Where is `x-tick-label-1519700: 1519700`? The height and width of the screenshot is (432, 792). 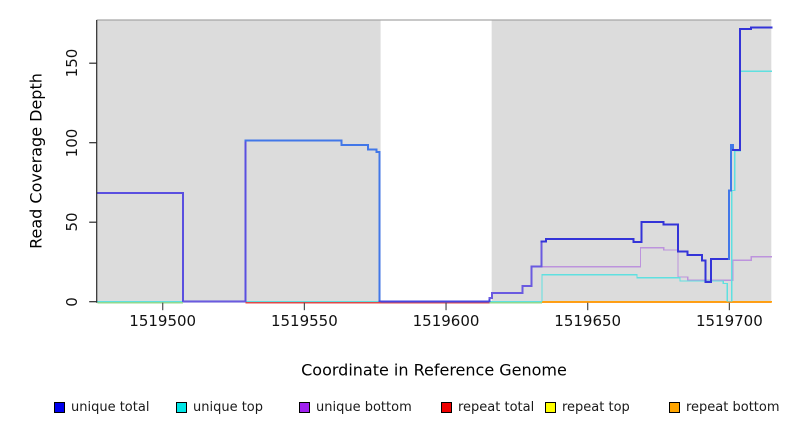 x-tick-label-1519700: 1519700 is located at coordinates (729, 321).